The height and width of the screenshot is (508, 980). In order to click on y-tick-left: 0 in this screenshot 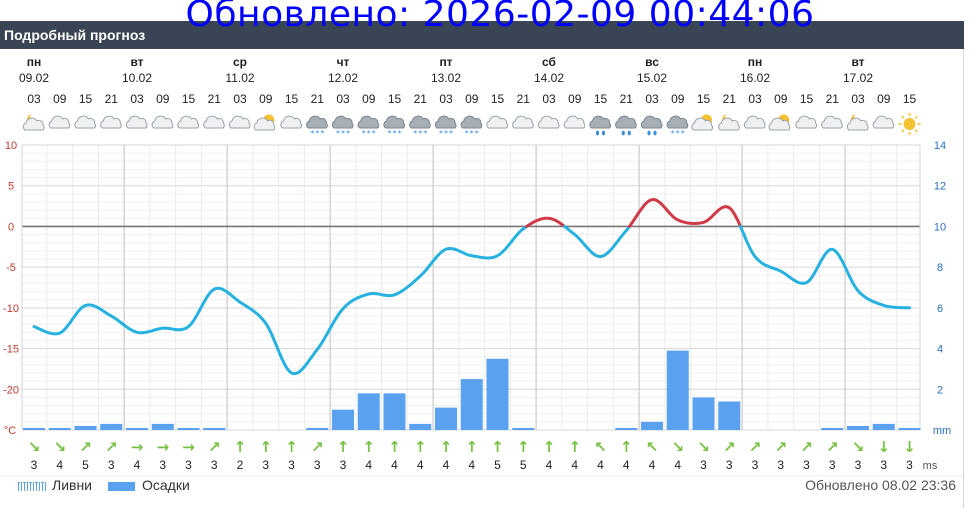, I will do `click(11, 227)`.